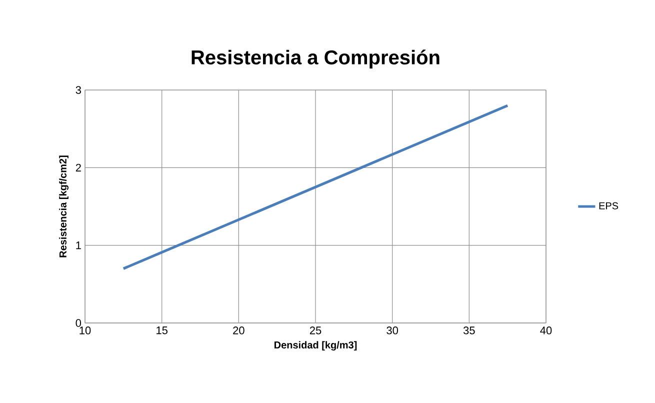 The height and width of the screenshot is (403, 655). I want to click on legend-label: EPS, so click(608, 206).